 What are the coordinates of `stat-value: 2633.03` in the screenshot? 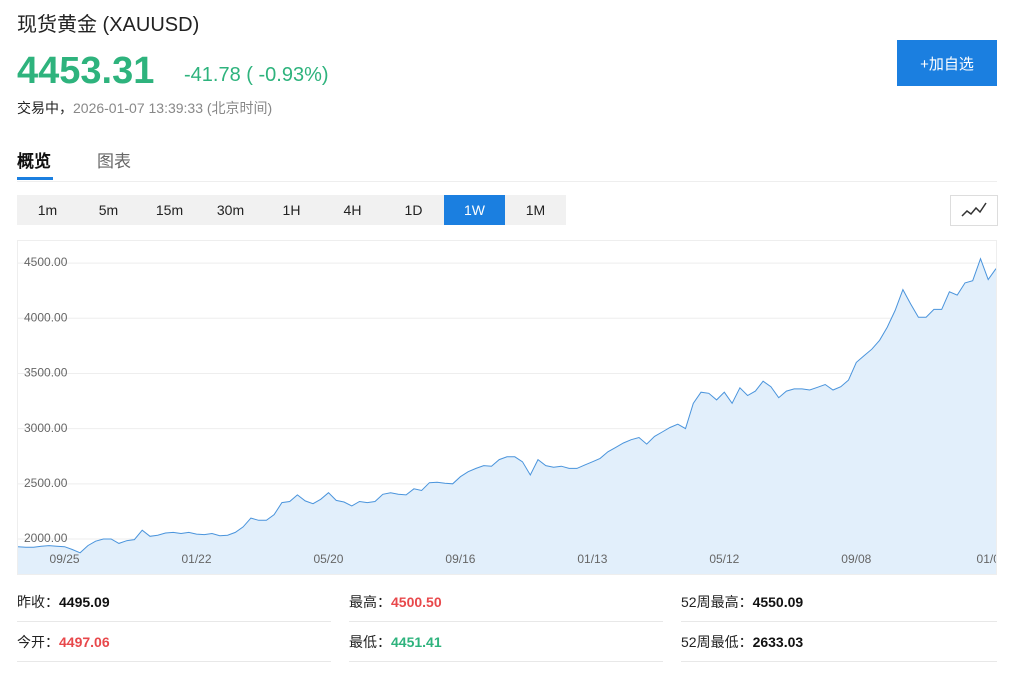 It's located at (778, 642).